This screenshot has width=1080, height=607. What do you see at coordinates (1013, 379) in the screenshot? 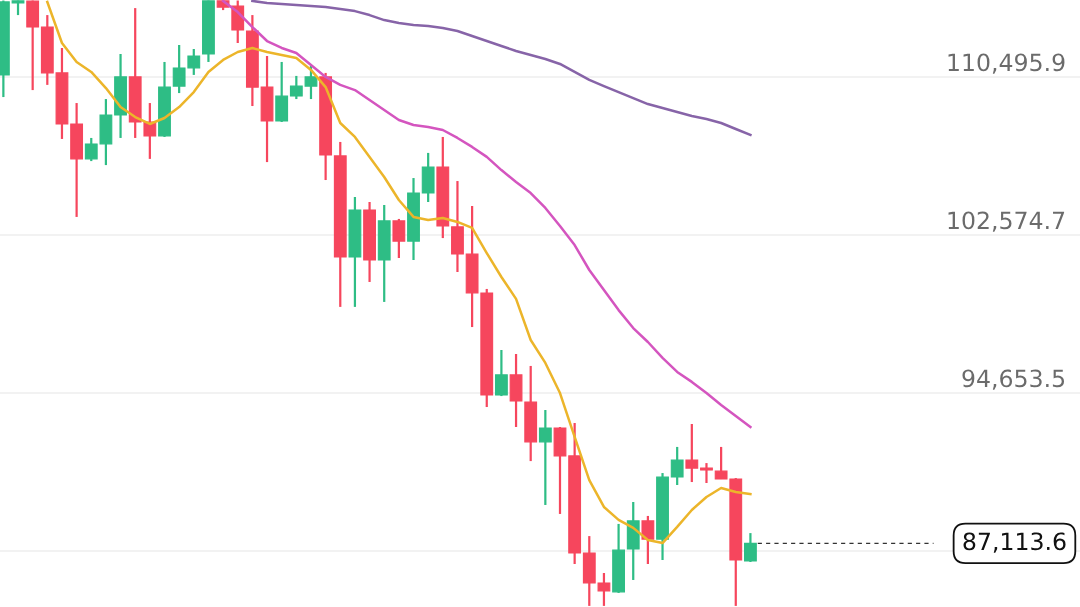
I see `y-tick-label: 94,653.5` at bounding box center [1013, 379].